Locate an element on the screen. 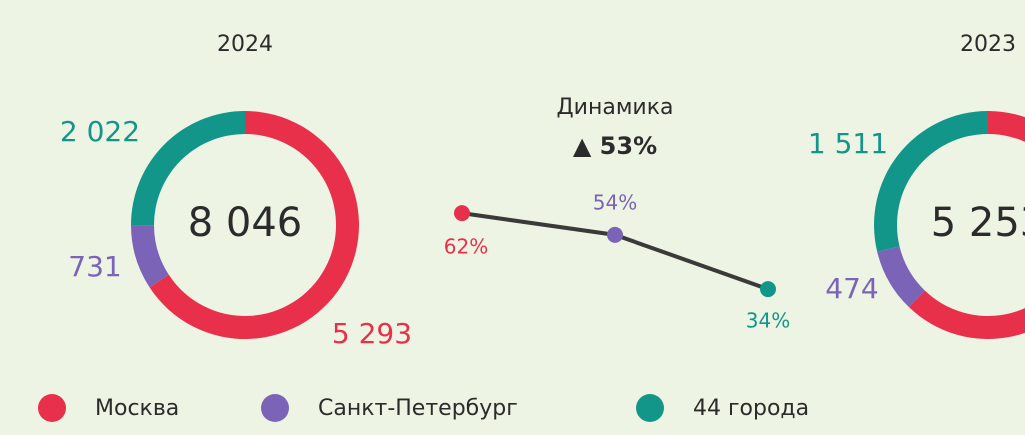 This screenshot has height=435, width=1025. legend-label: Санкт-Петербург is located at coordinates (418, 408).